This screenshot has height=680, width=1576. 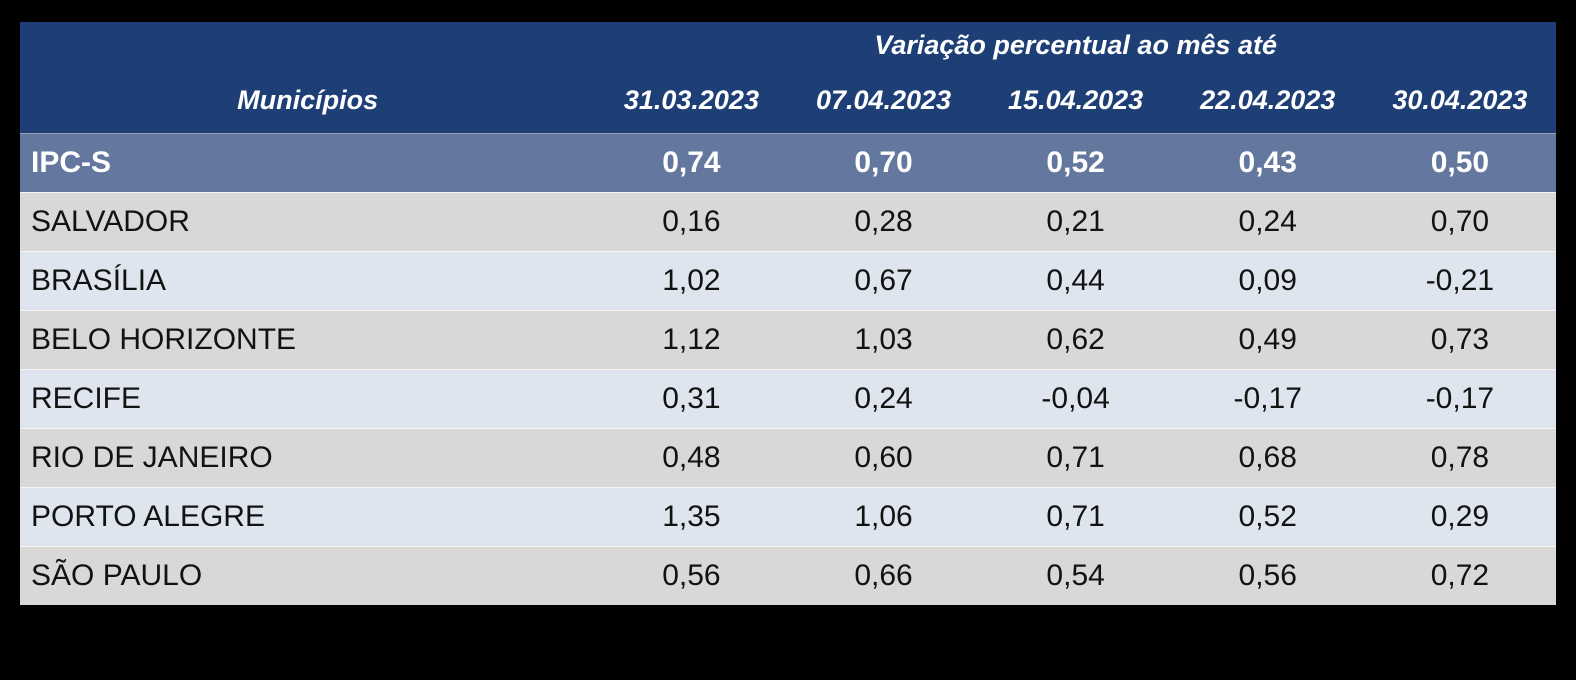 What do you see at coordinates (308, 399) in the screenshot?
I see `municipality-label: RECIFE` at bounding box center [308, 399].